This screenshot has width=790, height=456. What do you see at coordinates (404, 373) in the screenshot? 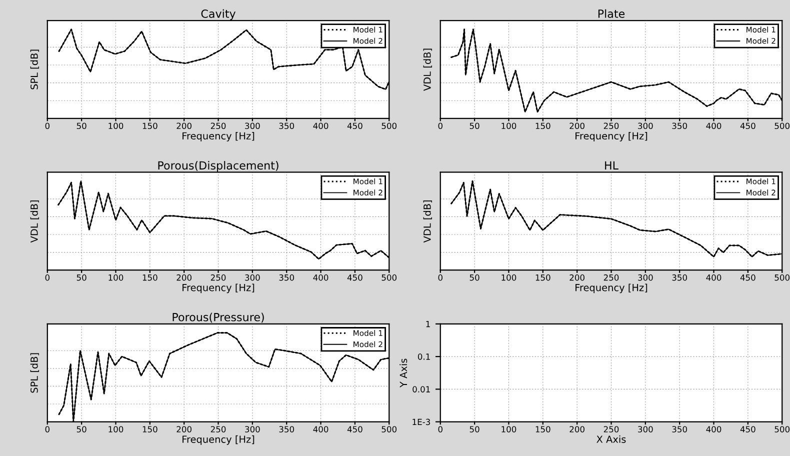
I see `y-axis-title: Y Axis` at bounding box center [404, 373].